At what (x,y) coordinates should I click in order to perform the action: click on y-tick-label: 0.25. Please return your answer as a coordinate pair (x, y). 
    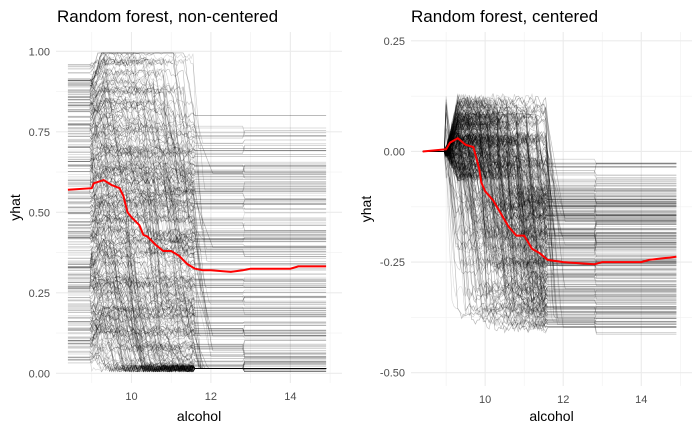
    Looking at the image, I should click on (394, 42).